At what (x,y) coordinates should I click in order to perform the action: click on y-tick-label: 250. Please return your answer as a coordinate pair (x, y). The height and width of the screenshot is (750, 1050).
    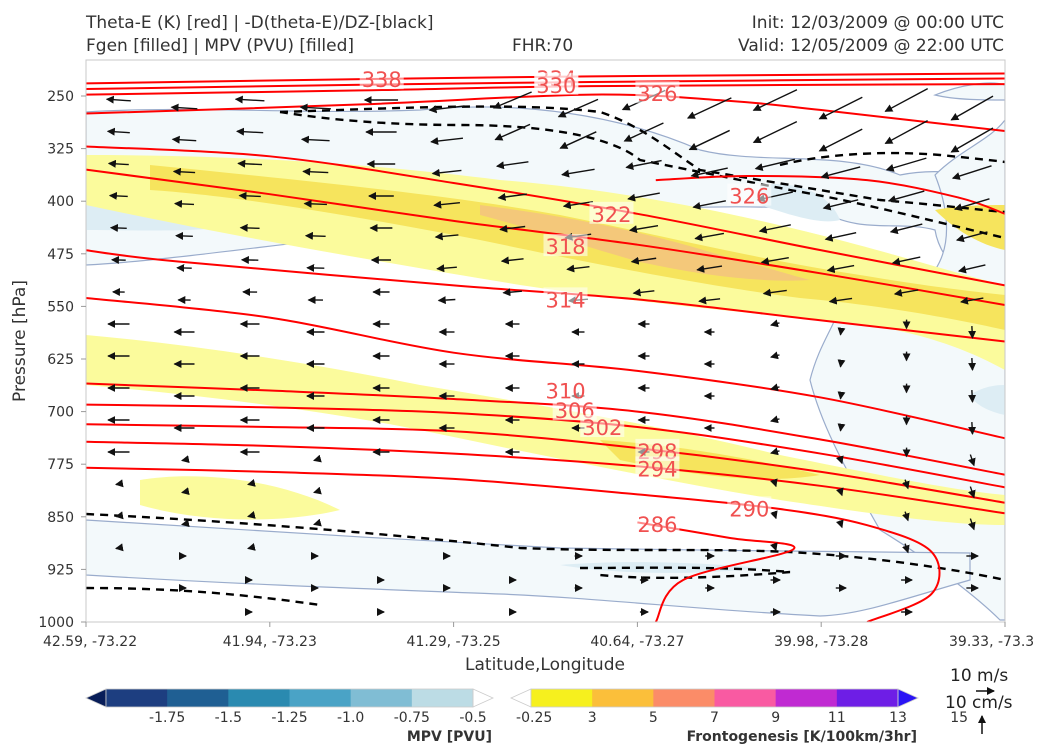
    Looking at the image, I should click on (60, 97).